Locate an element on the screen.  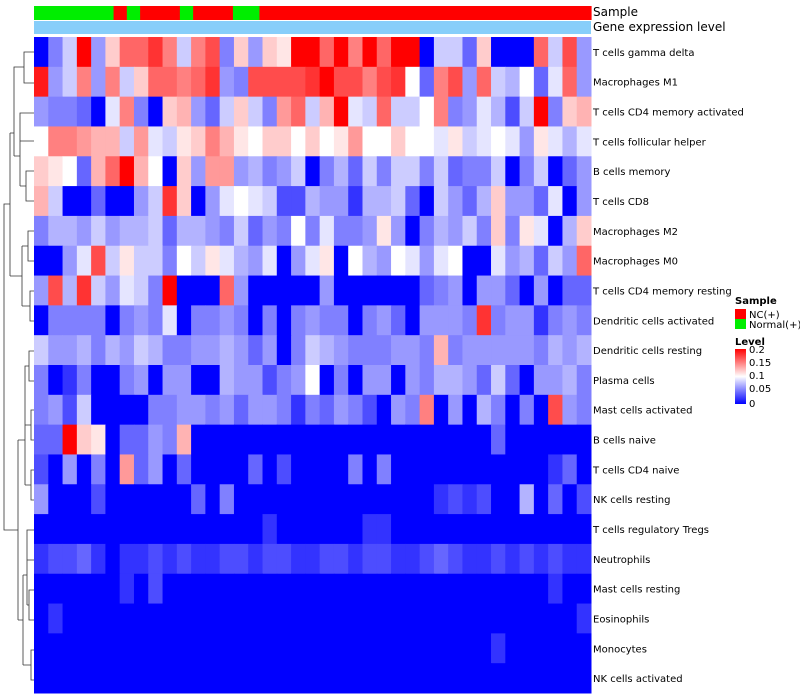
row-label: B cells memory is located at coordinates (631, 172).